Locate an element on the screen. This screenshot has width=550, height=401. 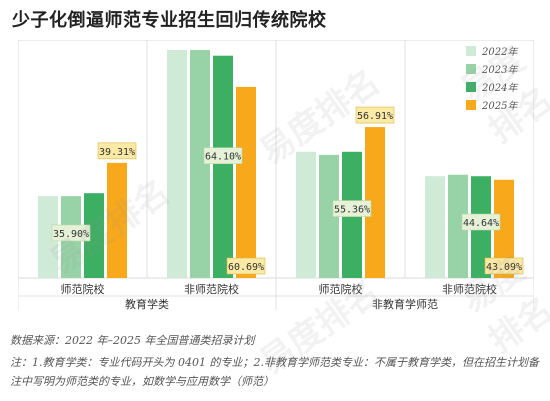
data-label: 64.10% is located at coordinates (223, 157).